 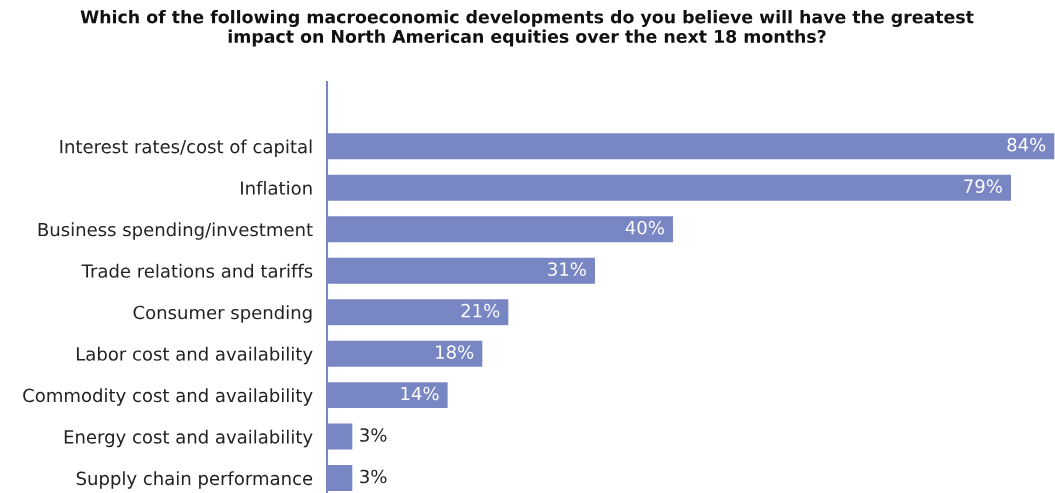 What do you see at coordinates (480, 310) in the screenshot?
I see `data-label: 21%` at bounding box center [480, 310].